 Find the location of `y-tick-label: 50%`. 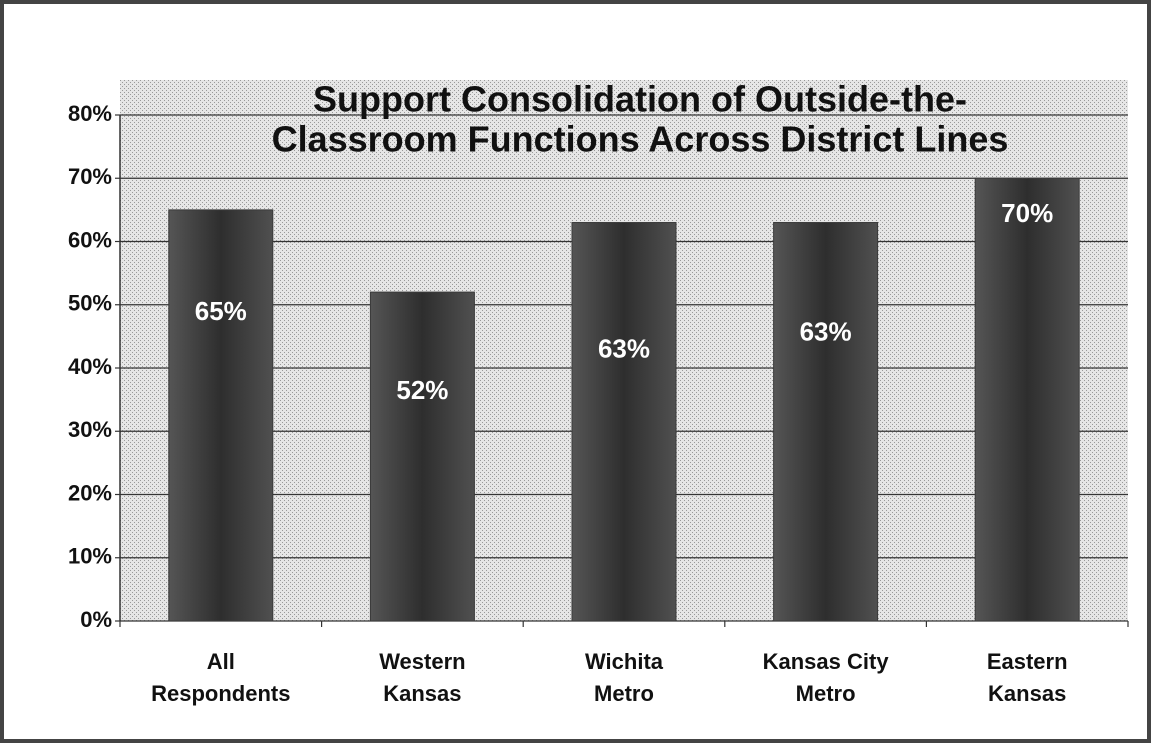

y-tick-label: 50% is located at coordinates (90, 303).